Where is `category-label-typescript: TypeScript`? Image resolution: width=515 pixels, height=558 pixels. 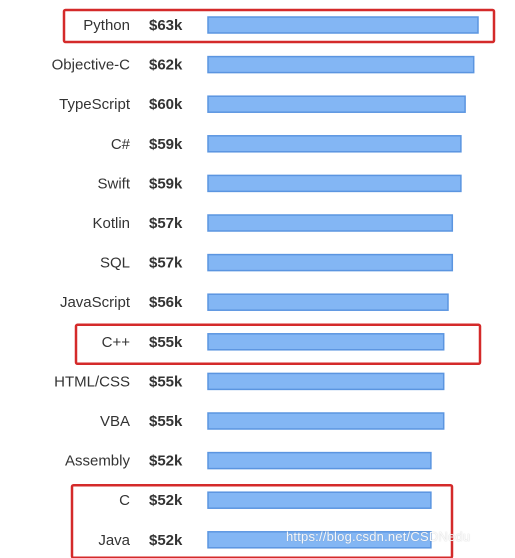 category-label-typescript: TypeScript is located at coordinates (95, 104).